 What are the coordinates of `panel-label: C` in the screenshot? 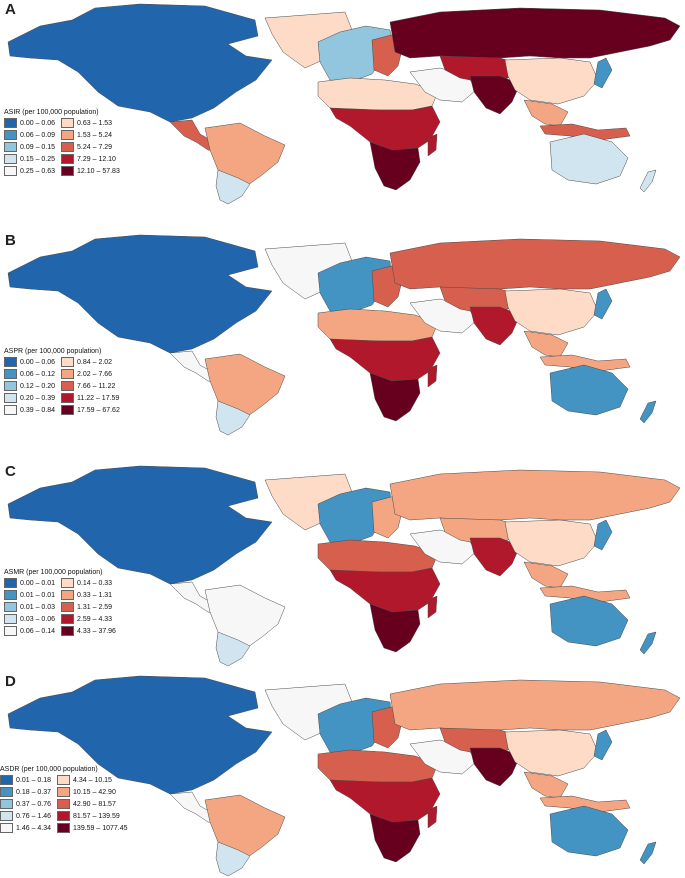 It's located at (10, 471).